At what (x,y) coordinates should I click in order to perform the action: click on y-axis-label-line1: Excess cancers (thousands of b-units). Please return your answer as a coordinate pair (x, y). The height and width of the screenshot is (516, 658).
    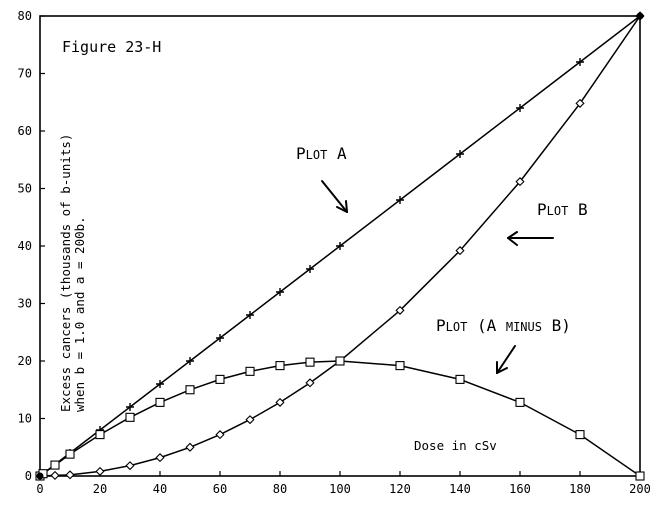
    Looking at the image, I should click on (65, 273).